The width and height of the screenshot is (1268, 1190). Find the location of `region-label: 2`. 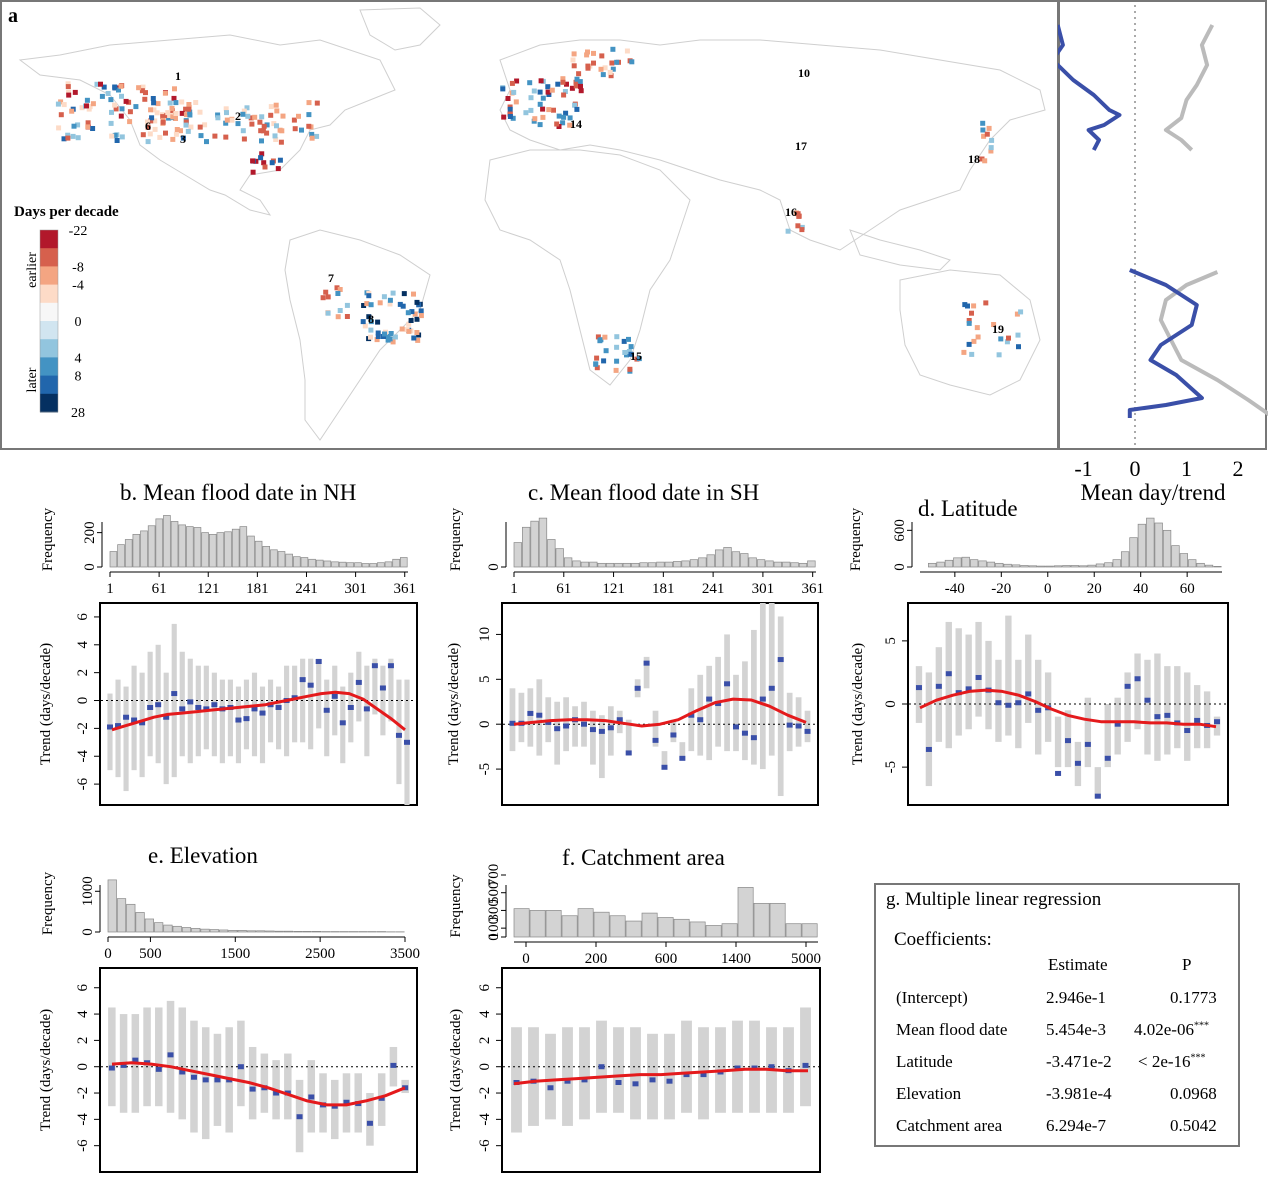

region-label: 2 is located at coordinates (238, 116).